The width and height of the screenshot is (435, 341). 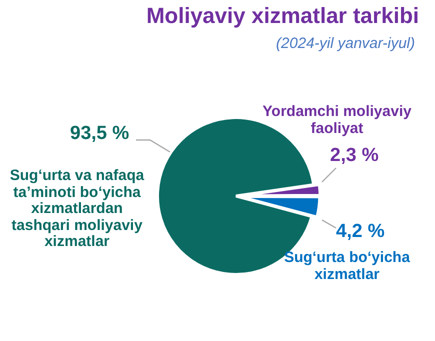 What do you see at coordinates (337, 120) in the screenshot?
I see `slice-label: Yordamchi moliyaviy faoliyat` at bounding box center [337, 120].